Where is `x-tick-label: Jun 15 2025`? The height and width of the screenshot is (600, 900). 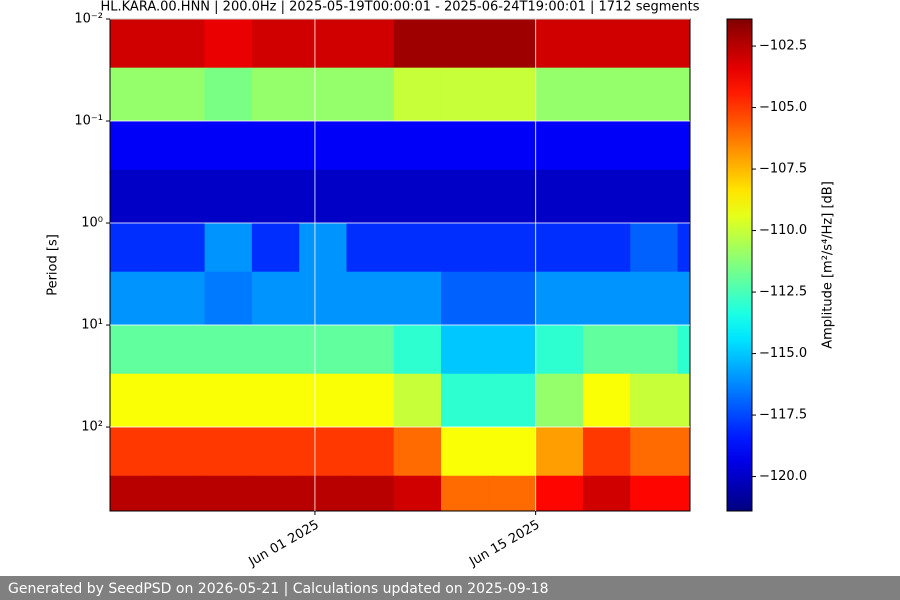 x-tick-label: Jun 15 2025 is located at coordinates (504, 544).